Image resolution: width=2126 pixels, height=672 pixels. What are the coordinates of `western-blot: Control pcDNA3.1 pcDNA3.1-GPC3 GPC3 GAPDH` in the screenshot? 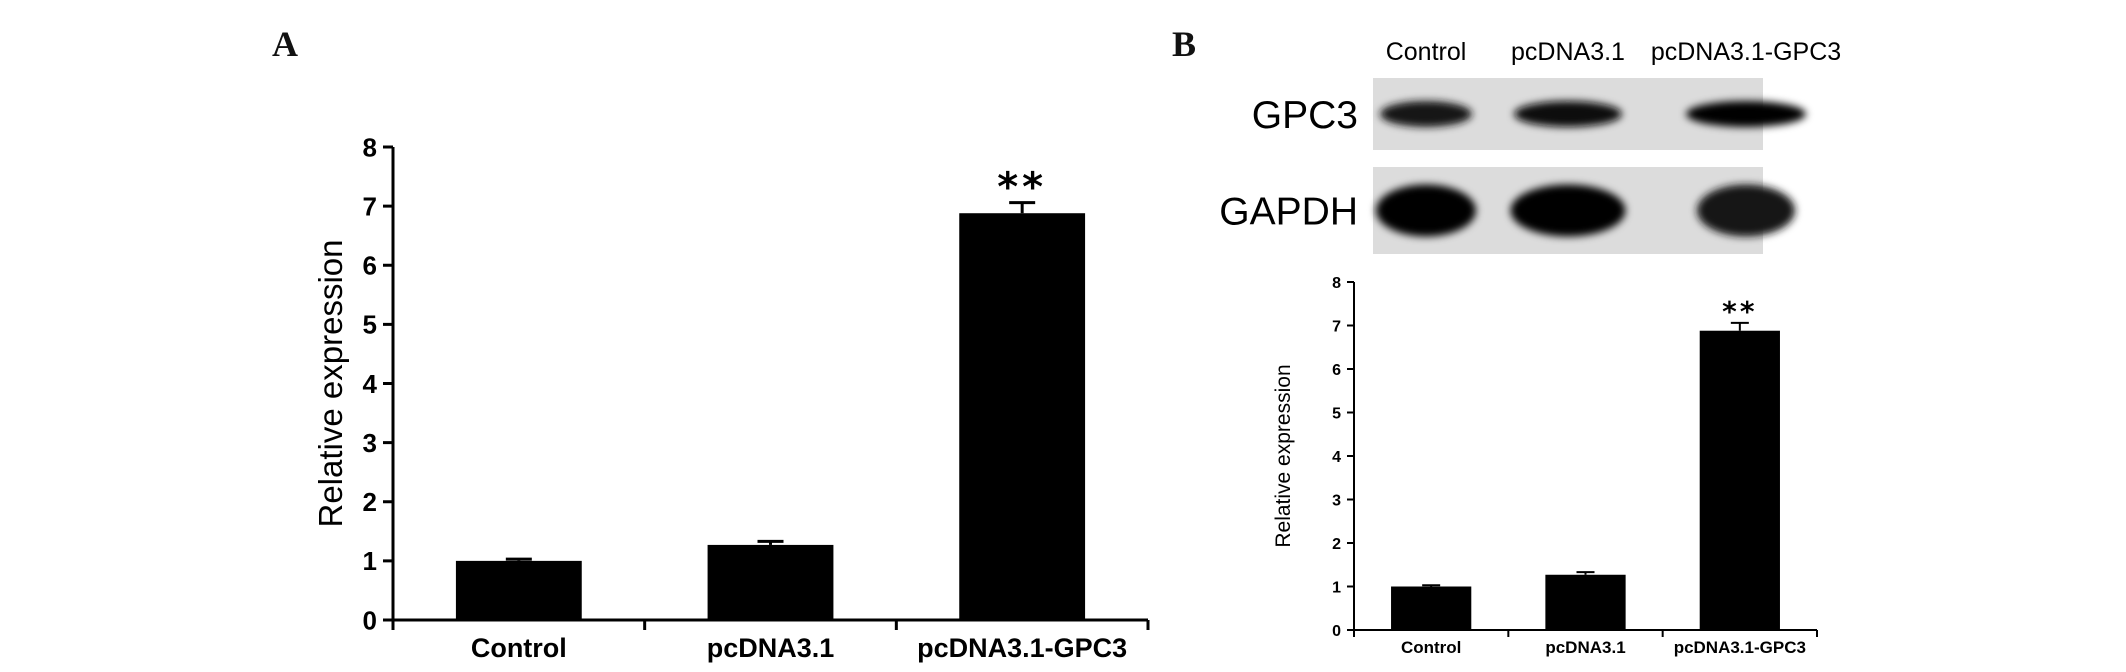 It's located at (1530, 146).